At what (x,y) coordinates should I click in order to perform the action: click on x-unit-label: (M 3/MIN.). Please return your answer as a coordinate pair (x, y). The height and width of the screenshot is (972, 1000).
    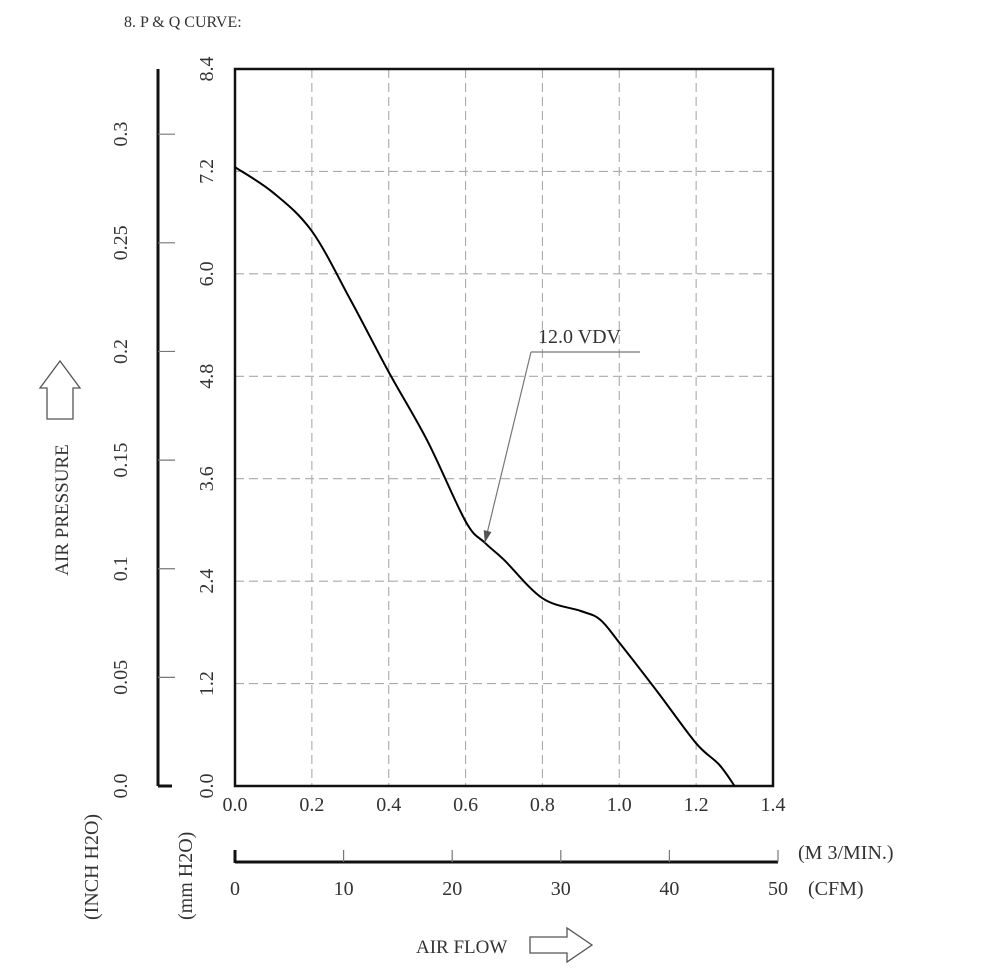
    Looking at the image, I should click on (846, 853).